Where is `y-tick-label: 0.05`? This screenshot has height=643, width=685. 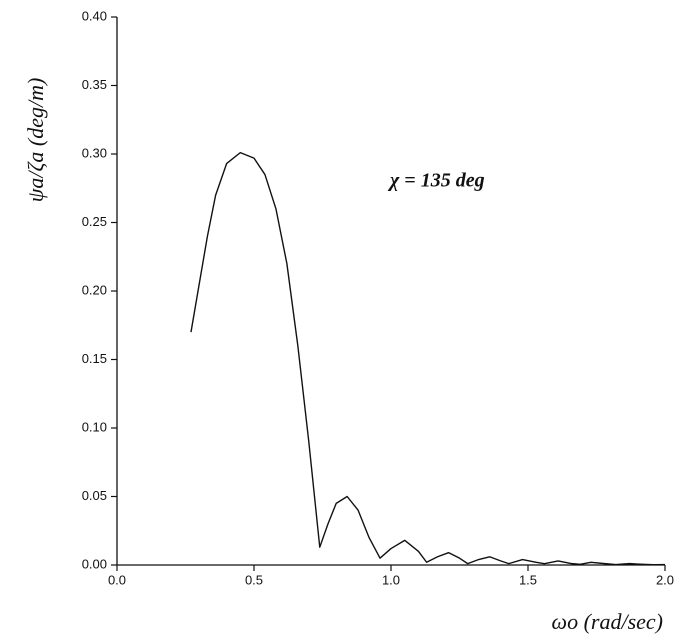 y-tick-label: 0.05 is located at coordinates (94, 495).